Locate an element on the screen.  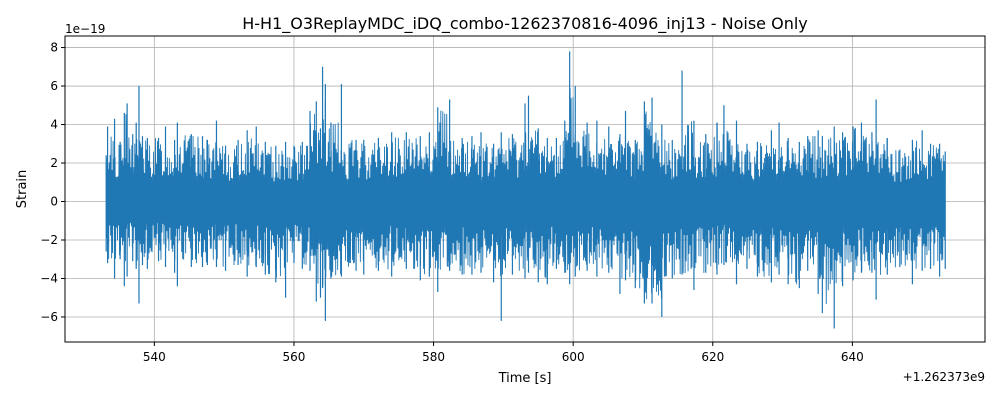
y-tick-label: 8 is located at coordinates (54, 48).